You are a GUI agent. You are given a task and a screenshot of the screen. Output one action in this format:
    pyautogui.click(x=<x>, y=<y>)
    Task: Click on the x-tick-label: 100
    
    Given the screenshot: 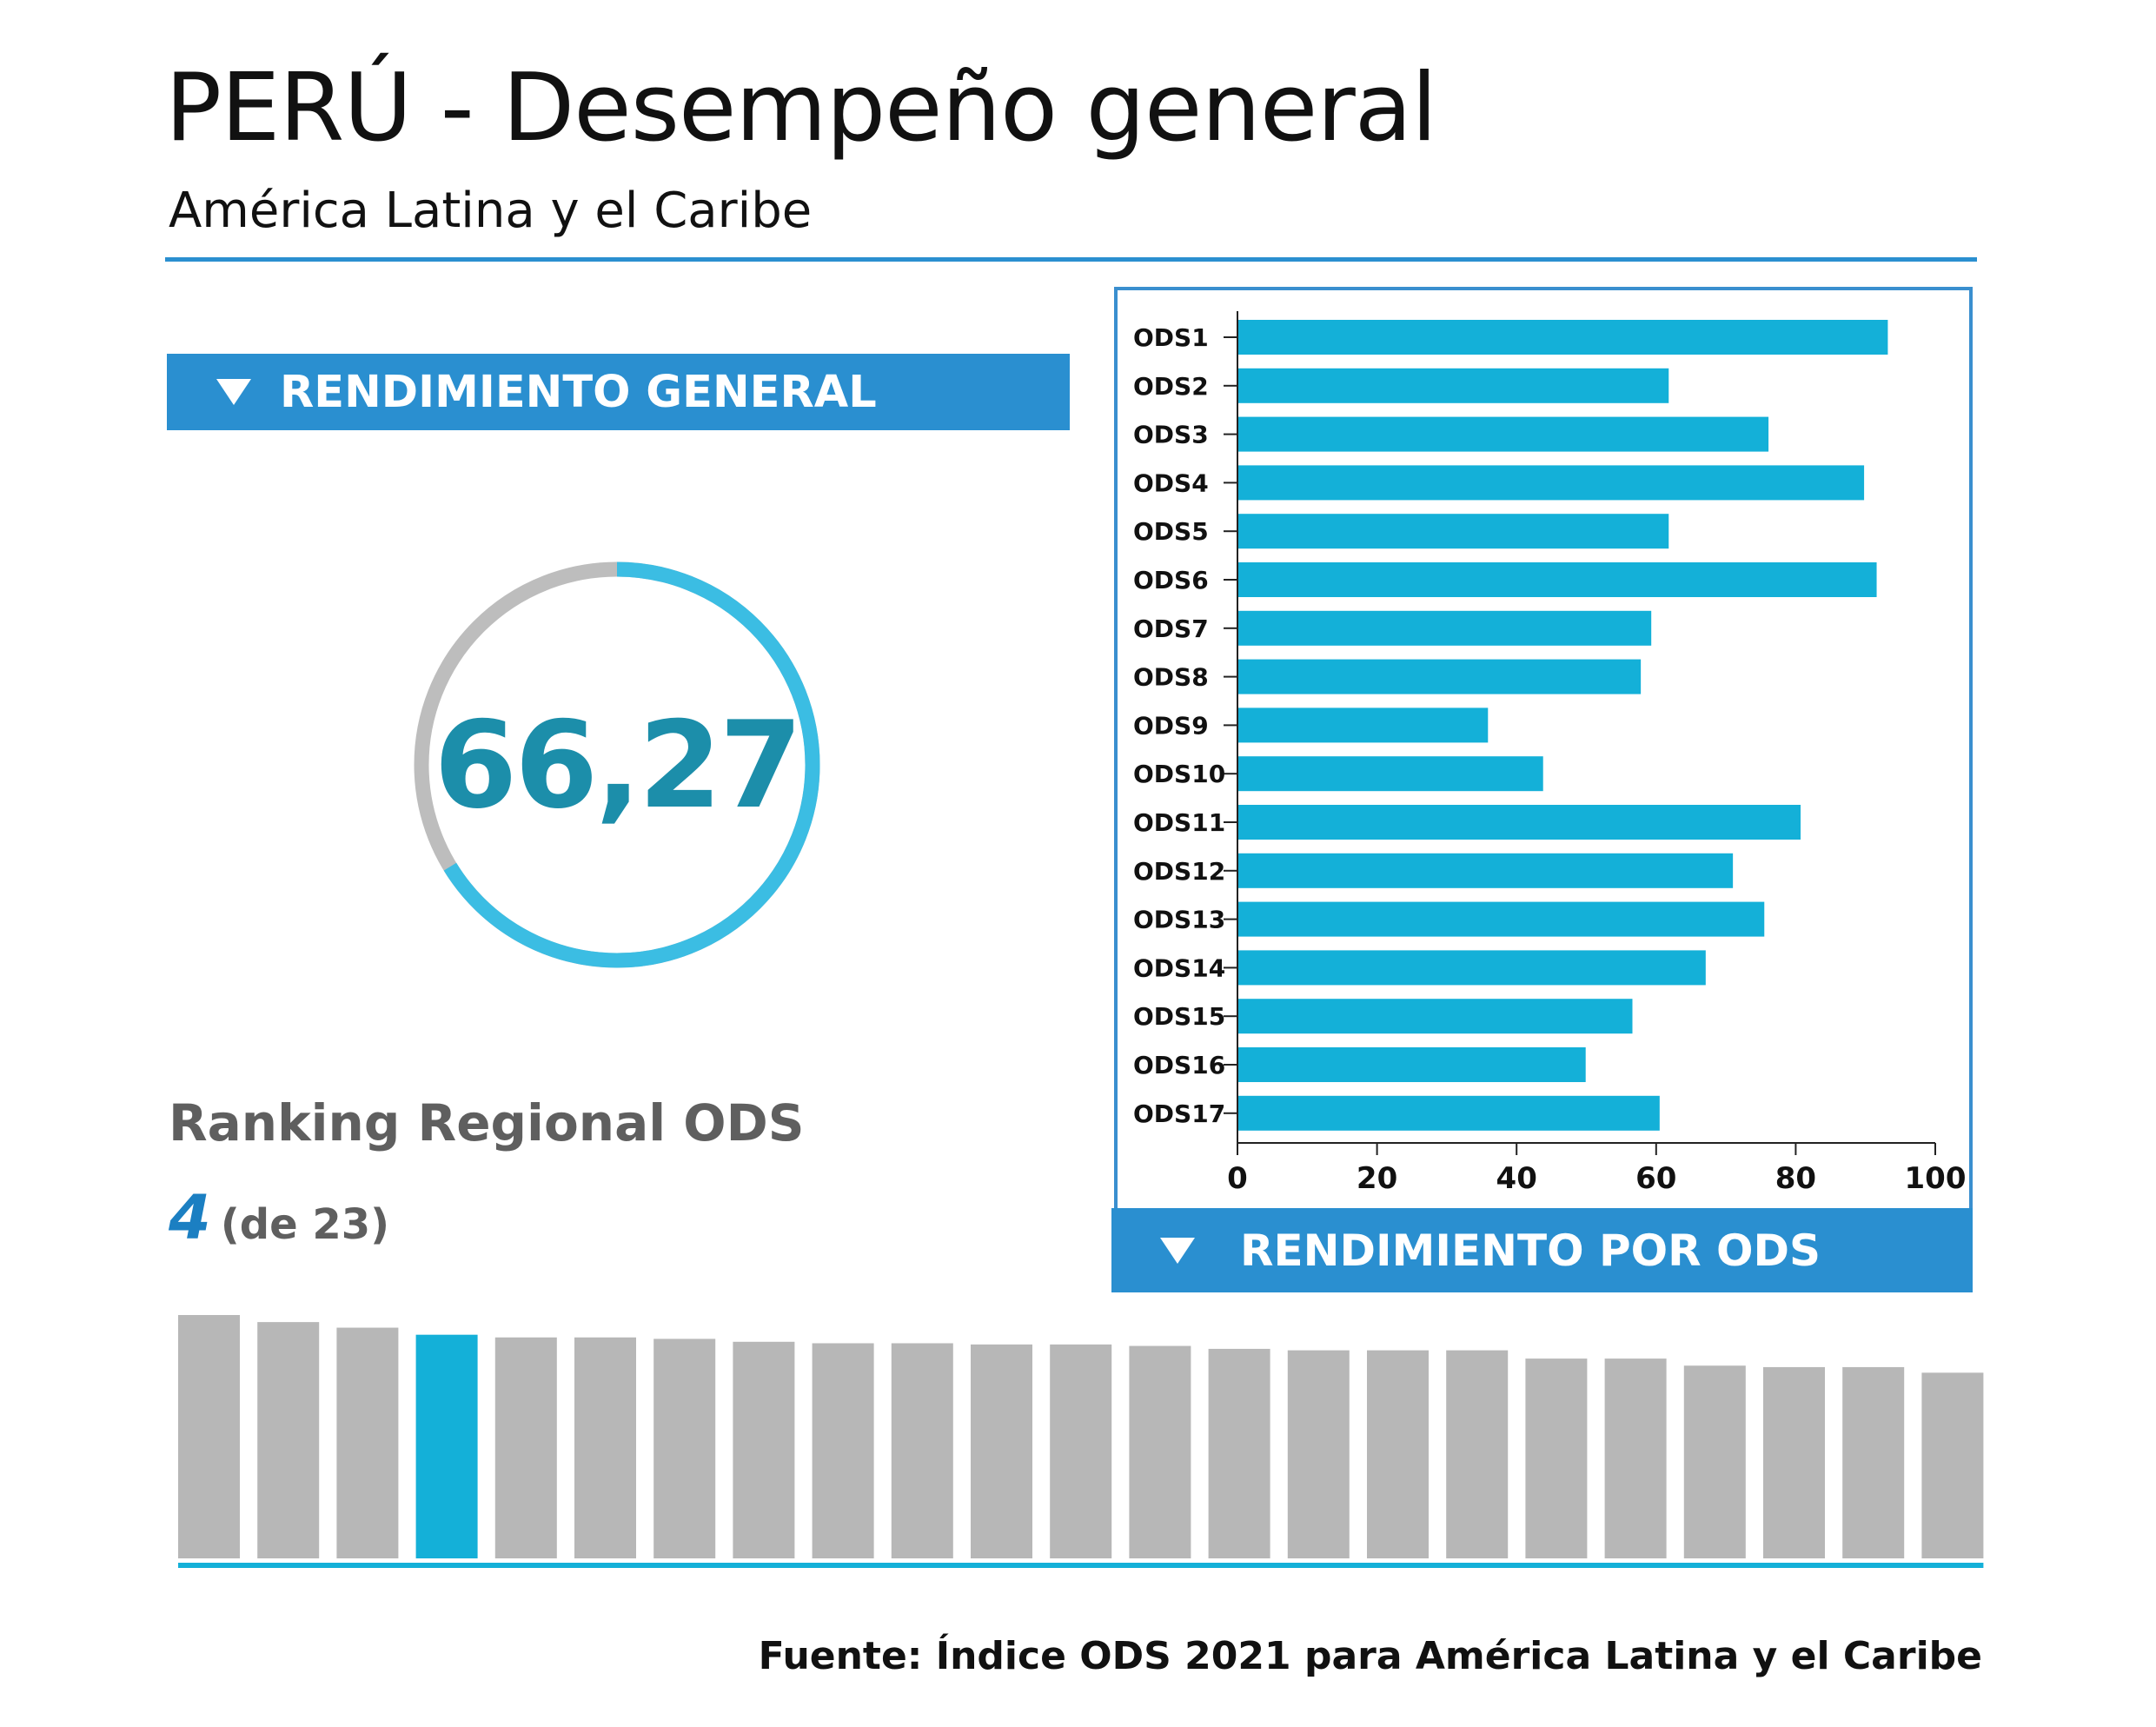 What is the action you would take?
    pyautogui.click(x=1936, y=1178)
    